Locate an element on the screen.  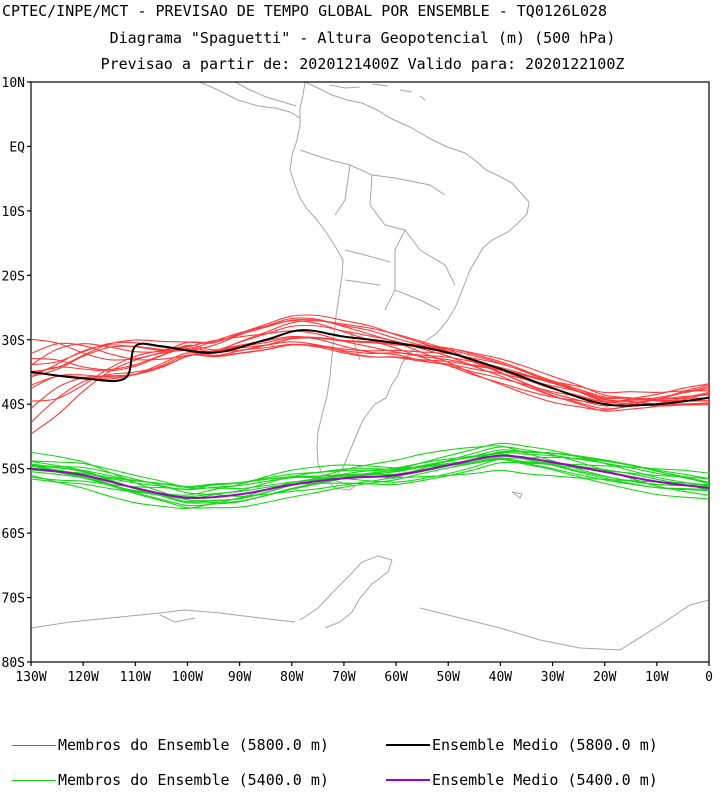
lon-label-130W: 130W is located at coordinates (30, 677).